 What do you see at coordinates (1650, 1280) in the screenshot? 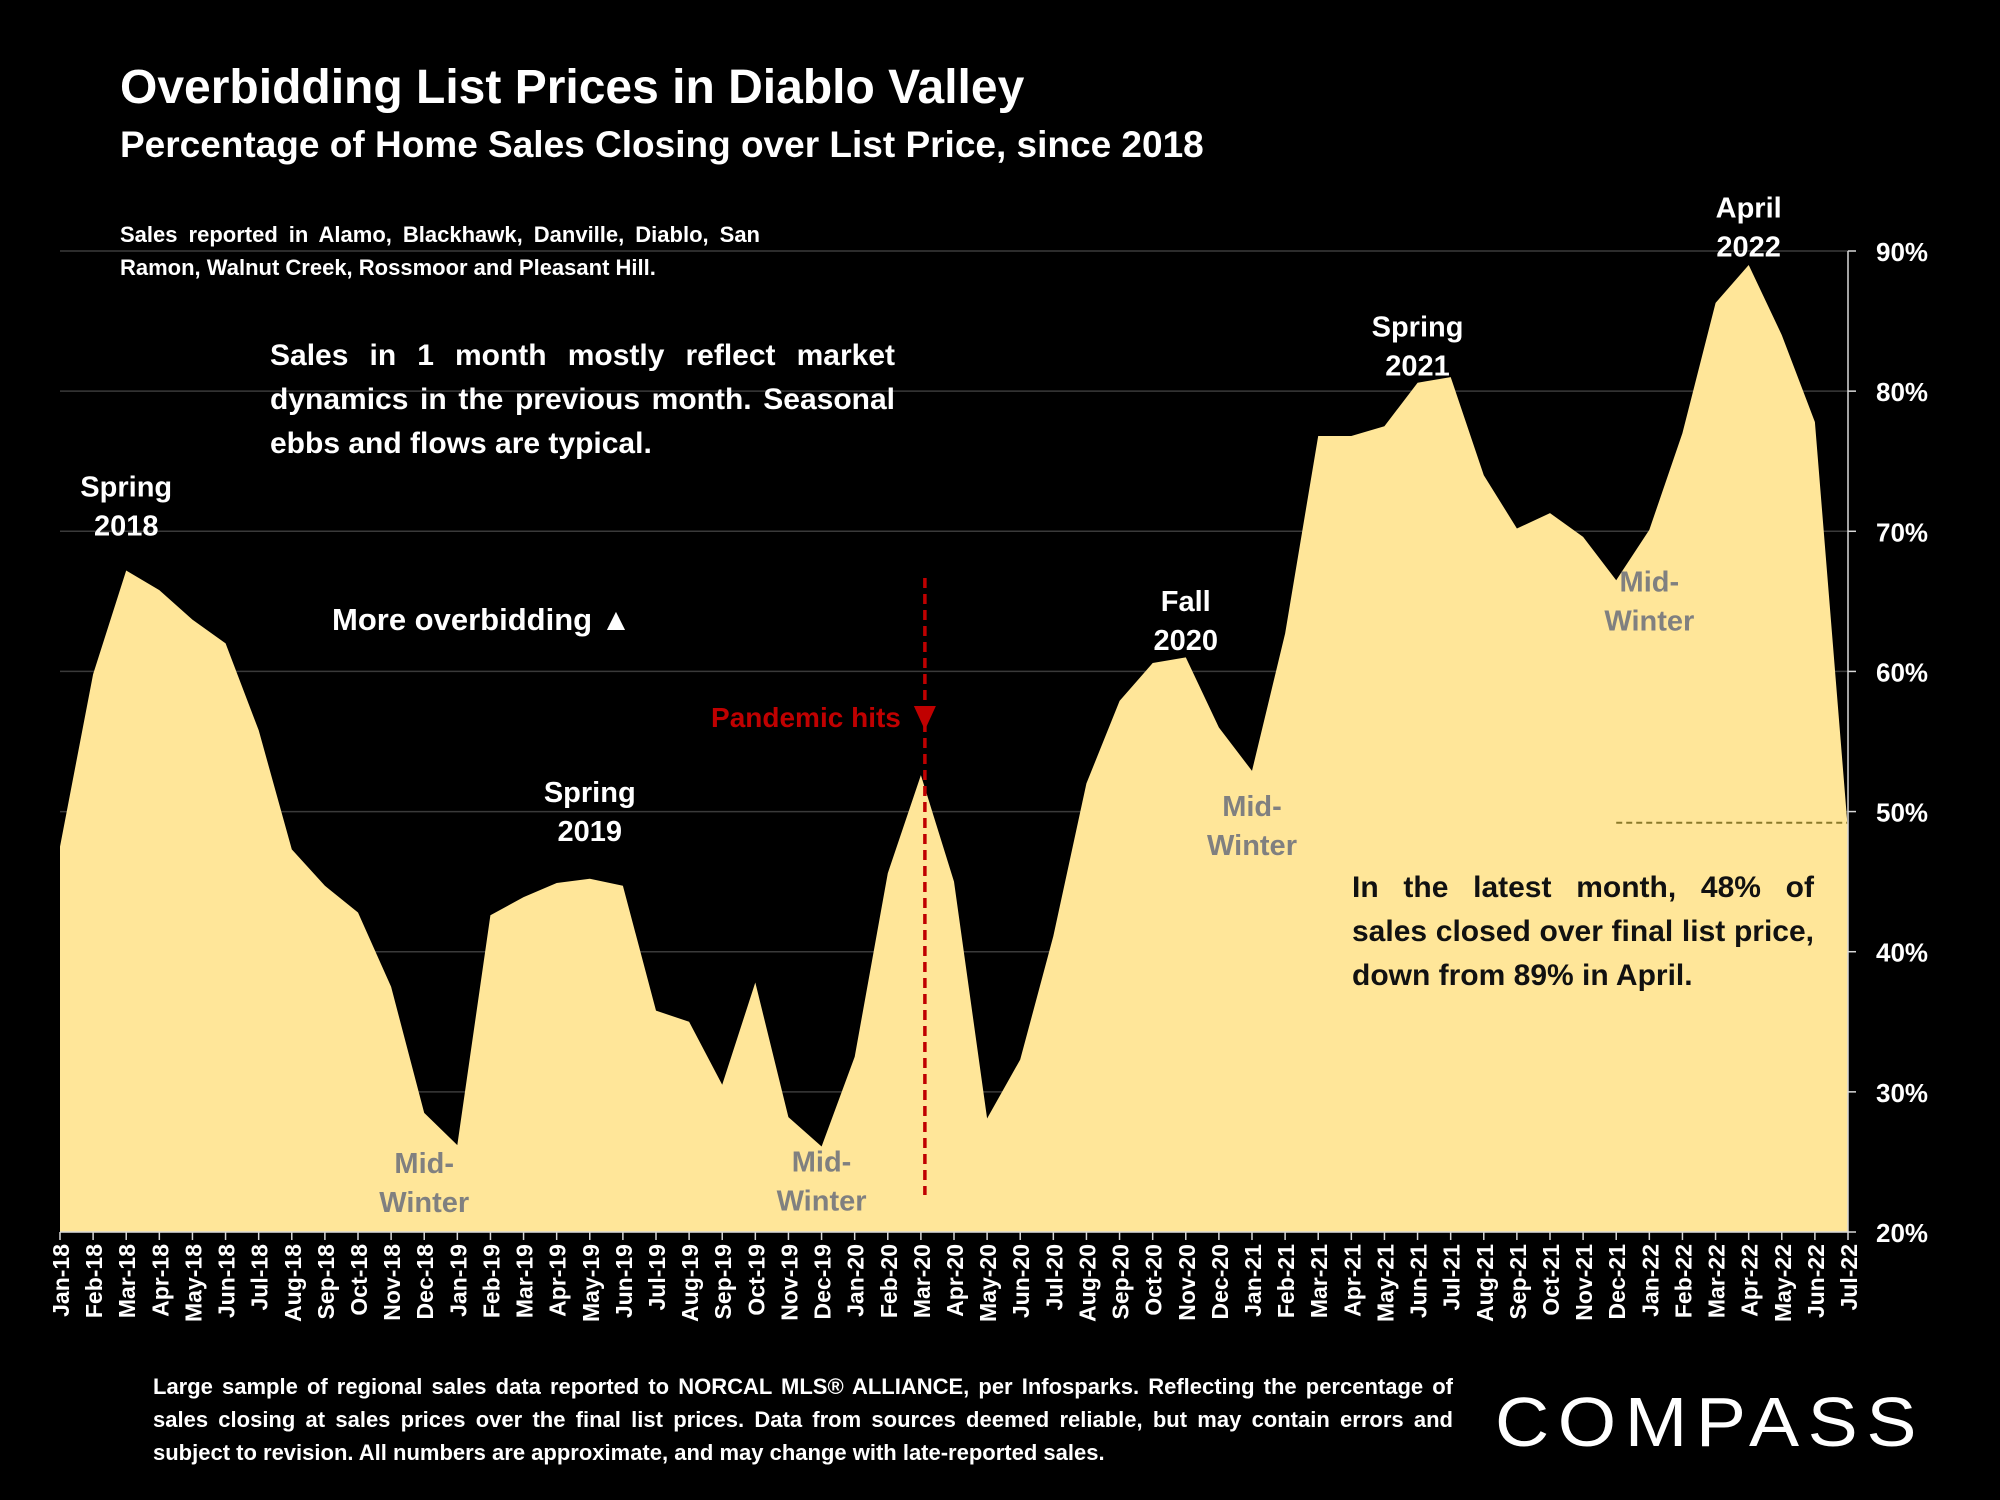
I see `x-tick-label: Jan-22` at bounding box center [1650, 1280].